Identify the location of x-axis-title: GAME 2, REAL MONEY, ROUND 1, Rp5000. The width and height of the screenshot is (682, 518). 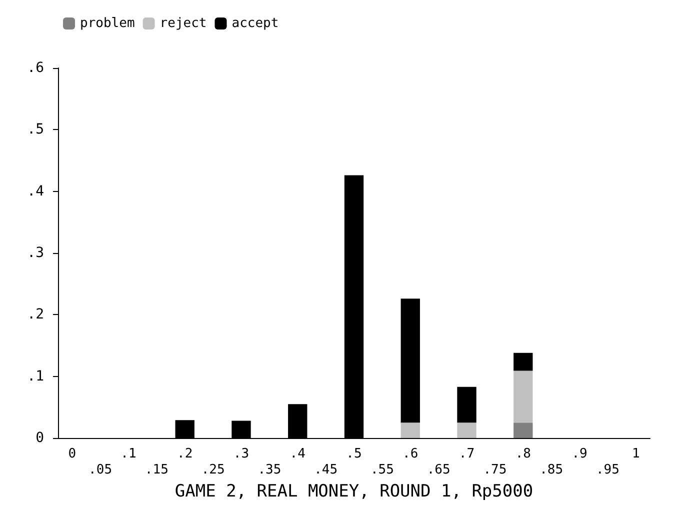
(354, 491).